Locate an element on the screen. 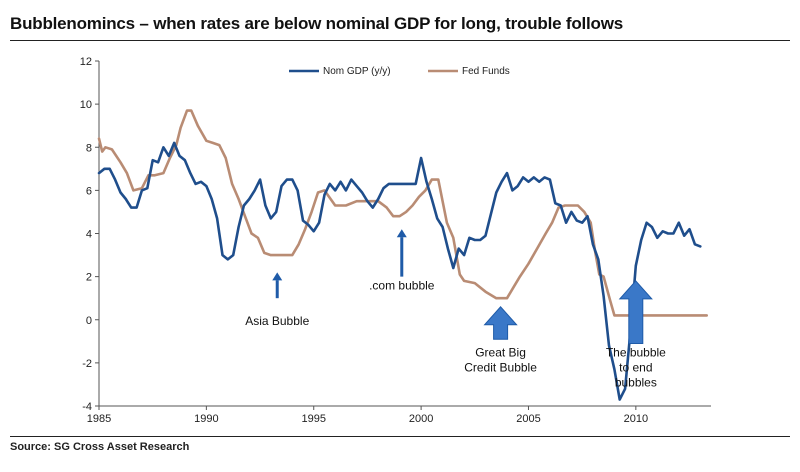 The image size is (800, 472). source-rule is located at coordinates (400, 436).